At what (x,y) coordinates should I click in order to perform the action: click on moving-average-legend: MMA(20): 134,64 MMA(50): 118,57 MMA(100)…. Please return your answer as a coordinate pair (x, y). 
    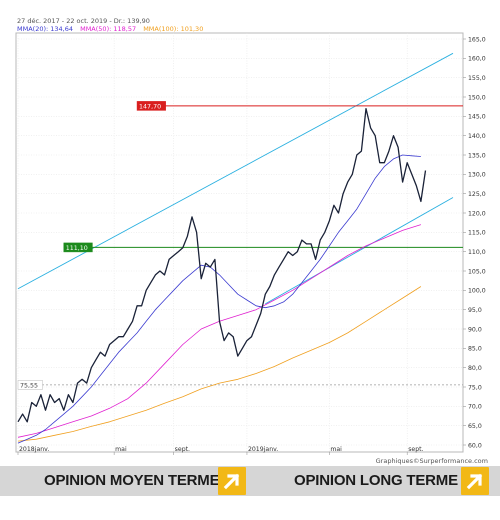
    Looking at the image, I should click on (110, 29).